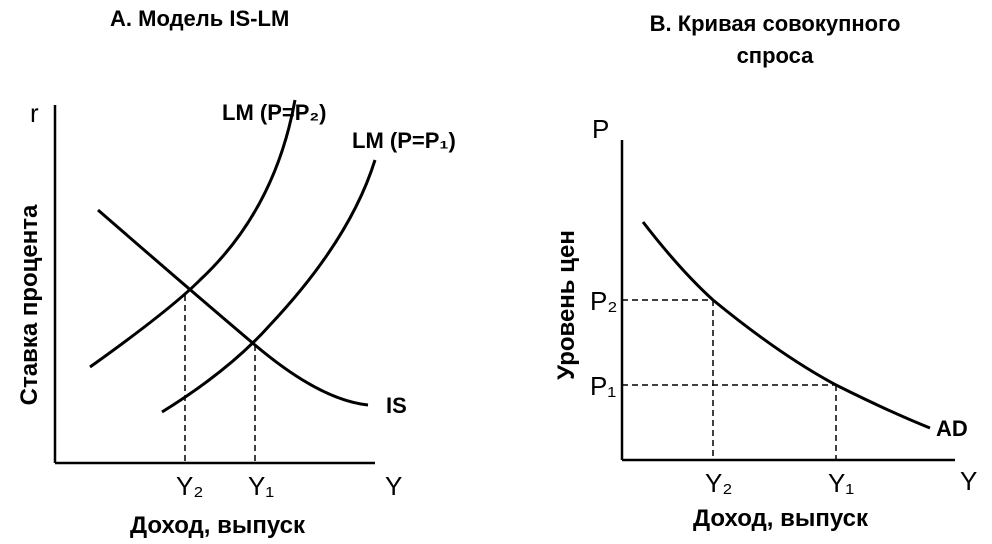 The image size is (992, 544). Describe the element at coordinates (396, 405) in the screenshot. I see `curve-label: IS` at that location.